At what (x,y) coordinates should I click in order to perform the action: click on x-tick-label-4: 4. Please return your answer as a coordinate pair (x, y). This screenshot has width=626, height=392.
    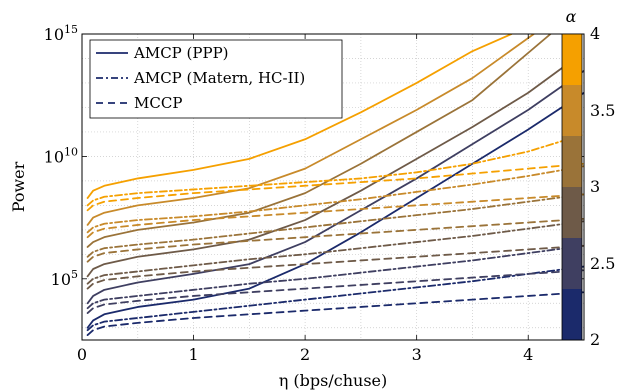
    Looking at the image, I should click on (528, 354).